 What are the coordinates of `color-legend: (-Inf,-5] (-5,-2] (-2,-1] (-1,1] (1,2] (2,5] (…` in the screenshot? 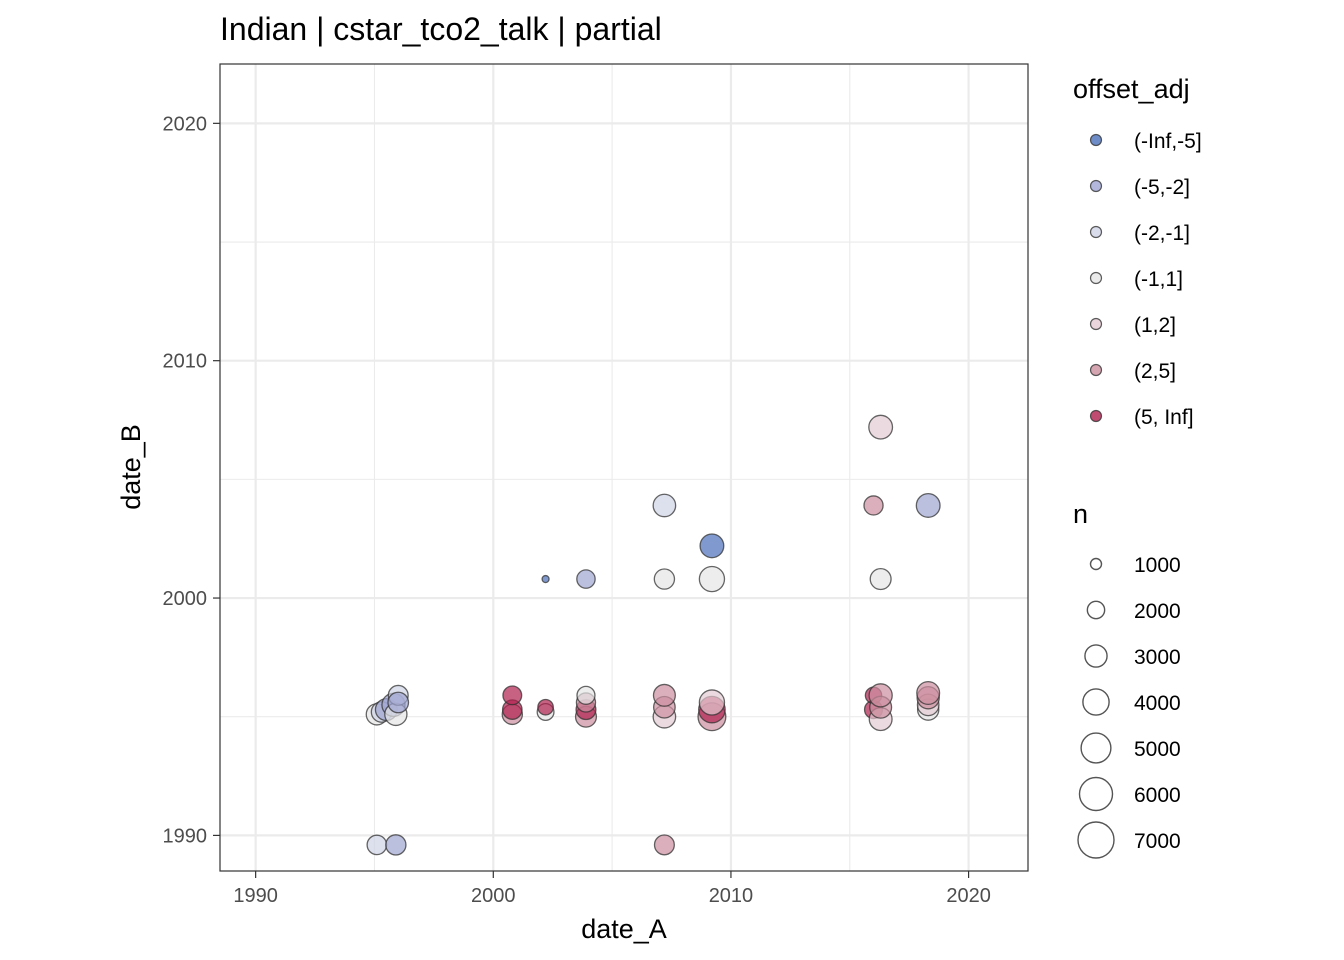 It's located at (1145, 279).